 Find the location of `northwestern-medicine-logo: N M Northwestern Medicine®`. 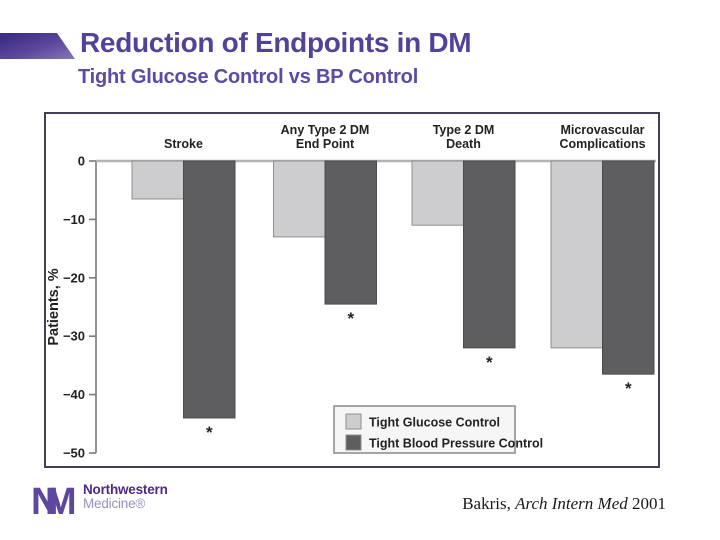

northwestern-medicine-logo: N M Northwestern Medicine® is located at coordinates (99, 501).